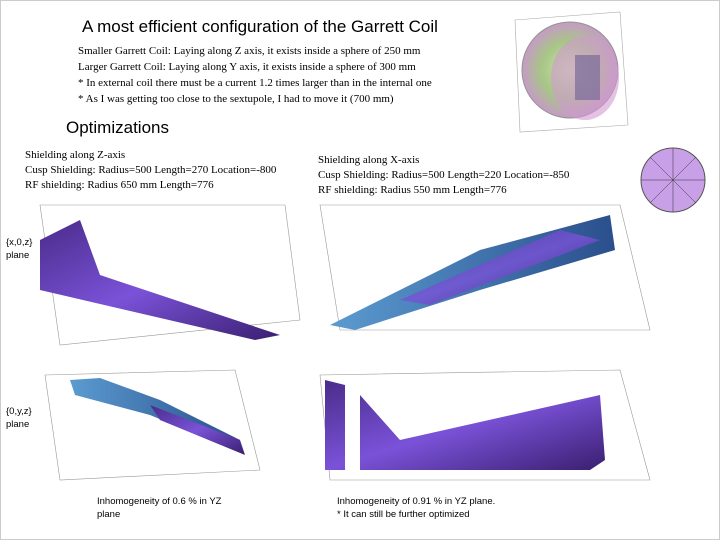 Image resolution: width=720 pixels, height=540 pixels. I want to click on sphere-figure, so click(571, 72).